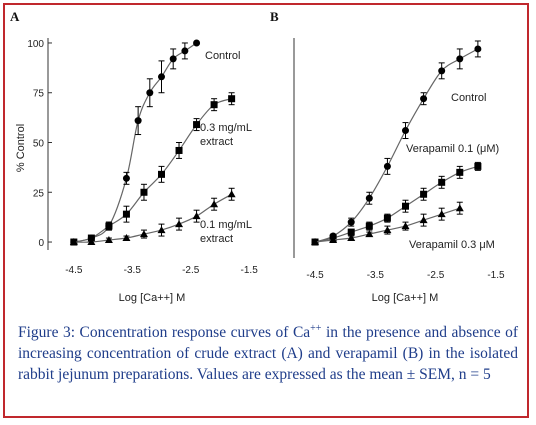  I want to click on panel-a-xlabel: Log [Ca++] M, so click(152, 298).